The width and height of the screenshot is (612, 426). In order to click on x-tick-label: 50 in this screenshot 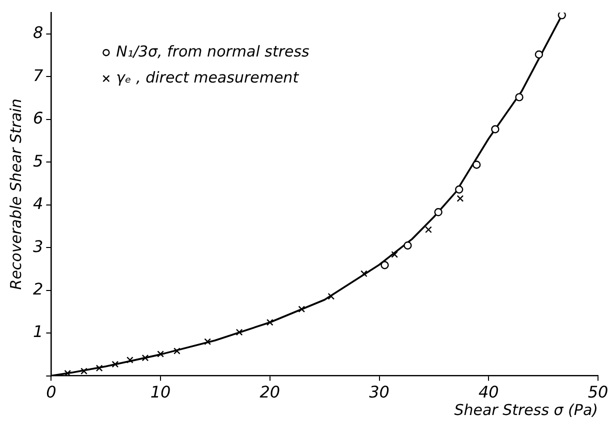, I will do `click(598, 392)`.